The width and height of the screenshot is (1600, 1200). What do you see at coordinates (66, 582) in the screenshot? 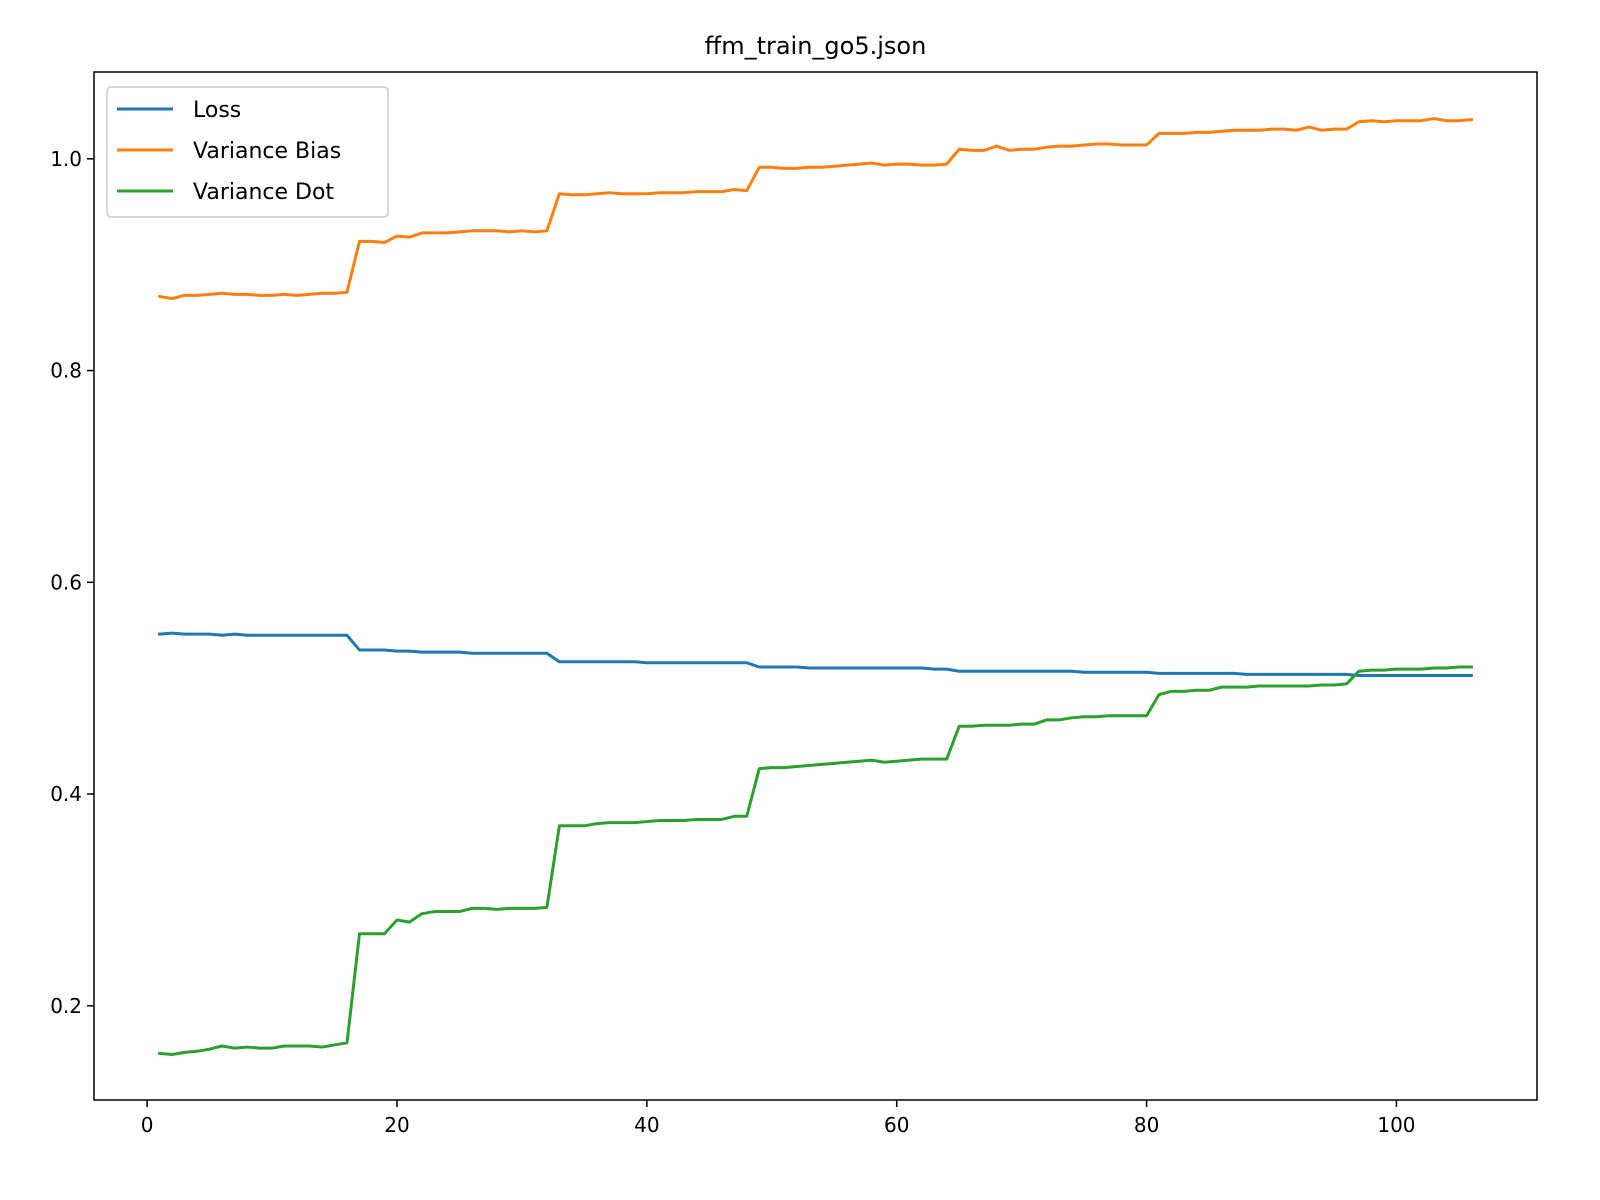
I see `y-tick-label: 0.6` at bounding box center [66, 582].